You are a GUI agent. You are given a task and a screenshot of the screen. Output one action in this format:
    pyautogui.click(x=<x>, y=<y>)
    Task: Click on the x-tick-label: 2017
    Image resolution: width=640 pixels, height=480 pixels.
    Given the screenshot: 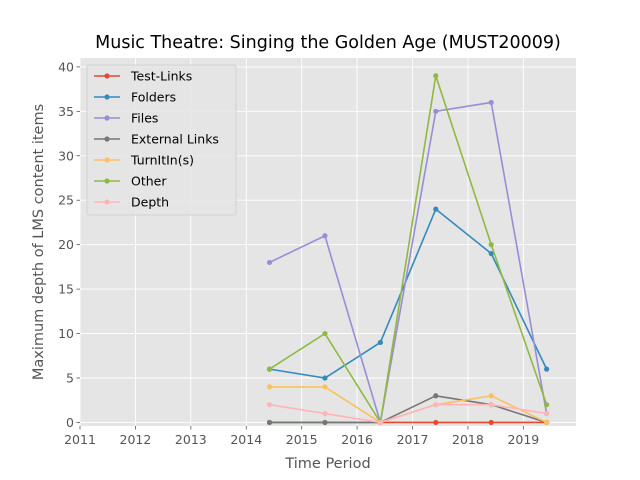 What is the action you would take?
    pyautogui.click(x=413, y=439)
    